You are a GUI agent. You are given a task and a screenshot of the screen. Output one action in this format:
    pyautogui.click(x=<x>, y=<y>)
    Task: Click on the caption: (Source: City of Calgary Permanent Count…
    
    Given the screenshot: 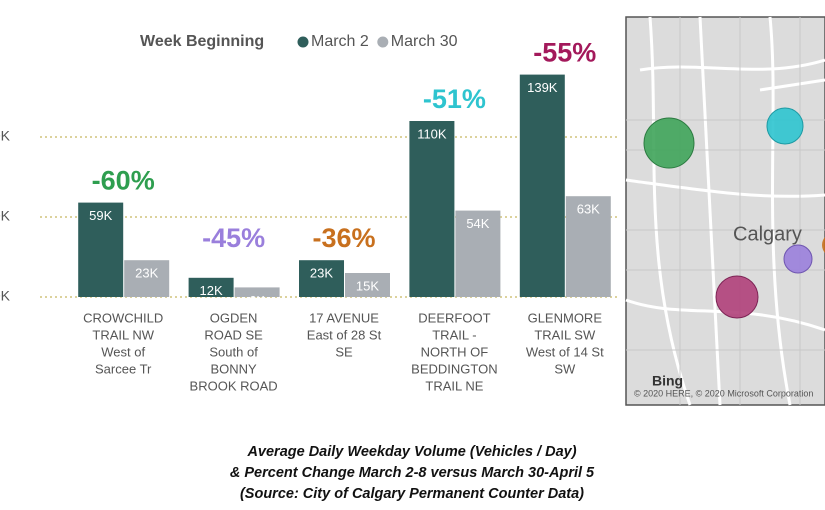 What is the action you would take?
    pyautogui.click(x=412, y=494)
    